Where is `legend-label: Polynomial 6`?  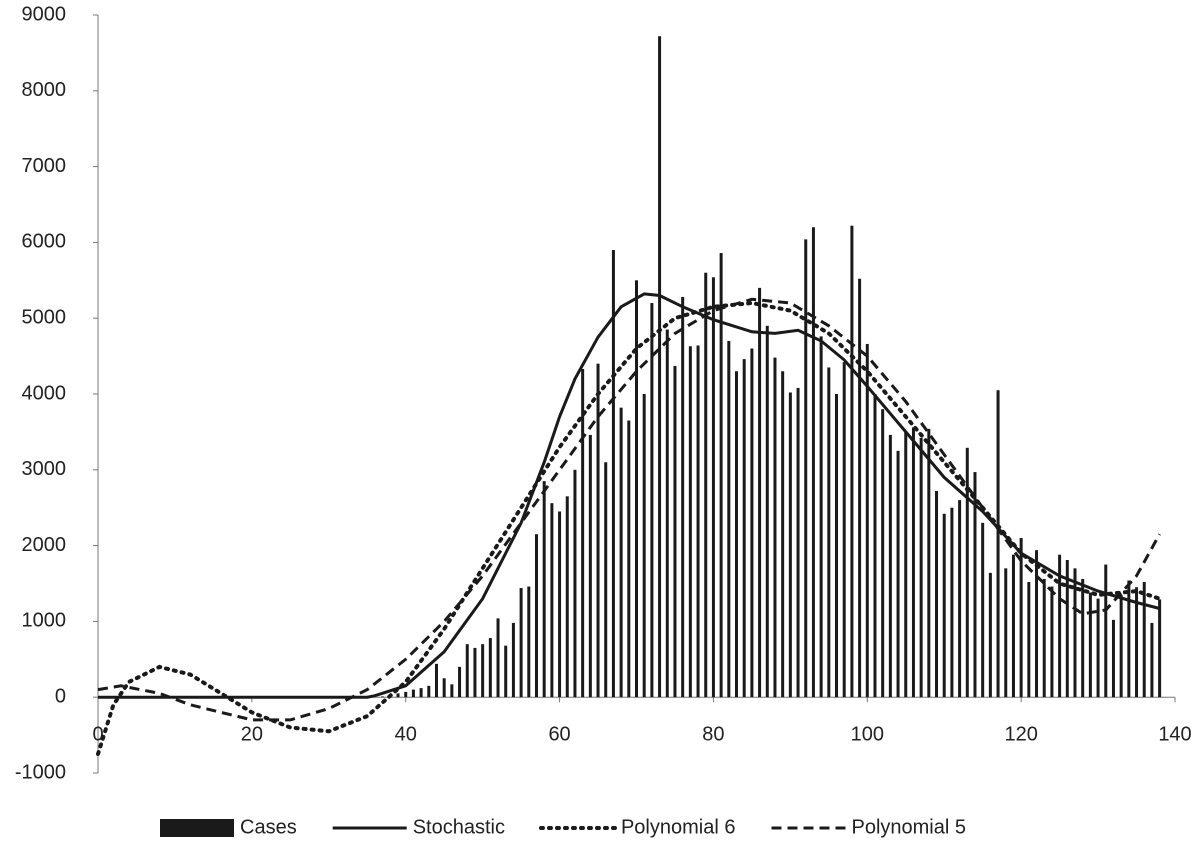
legend-label: Polynomial 6 is located at coordinates (678, 827).